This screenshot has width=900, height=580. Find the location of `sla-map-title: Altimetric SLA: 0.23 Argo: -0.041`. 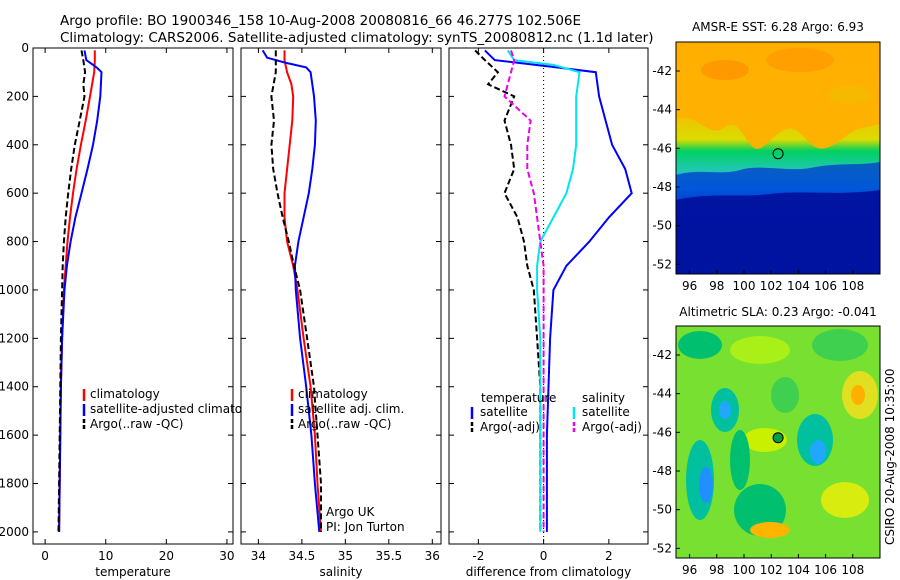

sla-map-title: Altimetric SLA: 0.23 Argo: -0.041 is located at coordinates (777, 312).